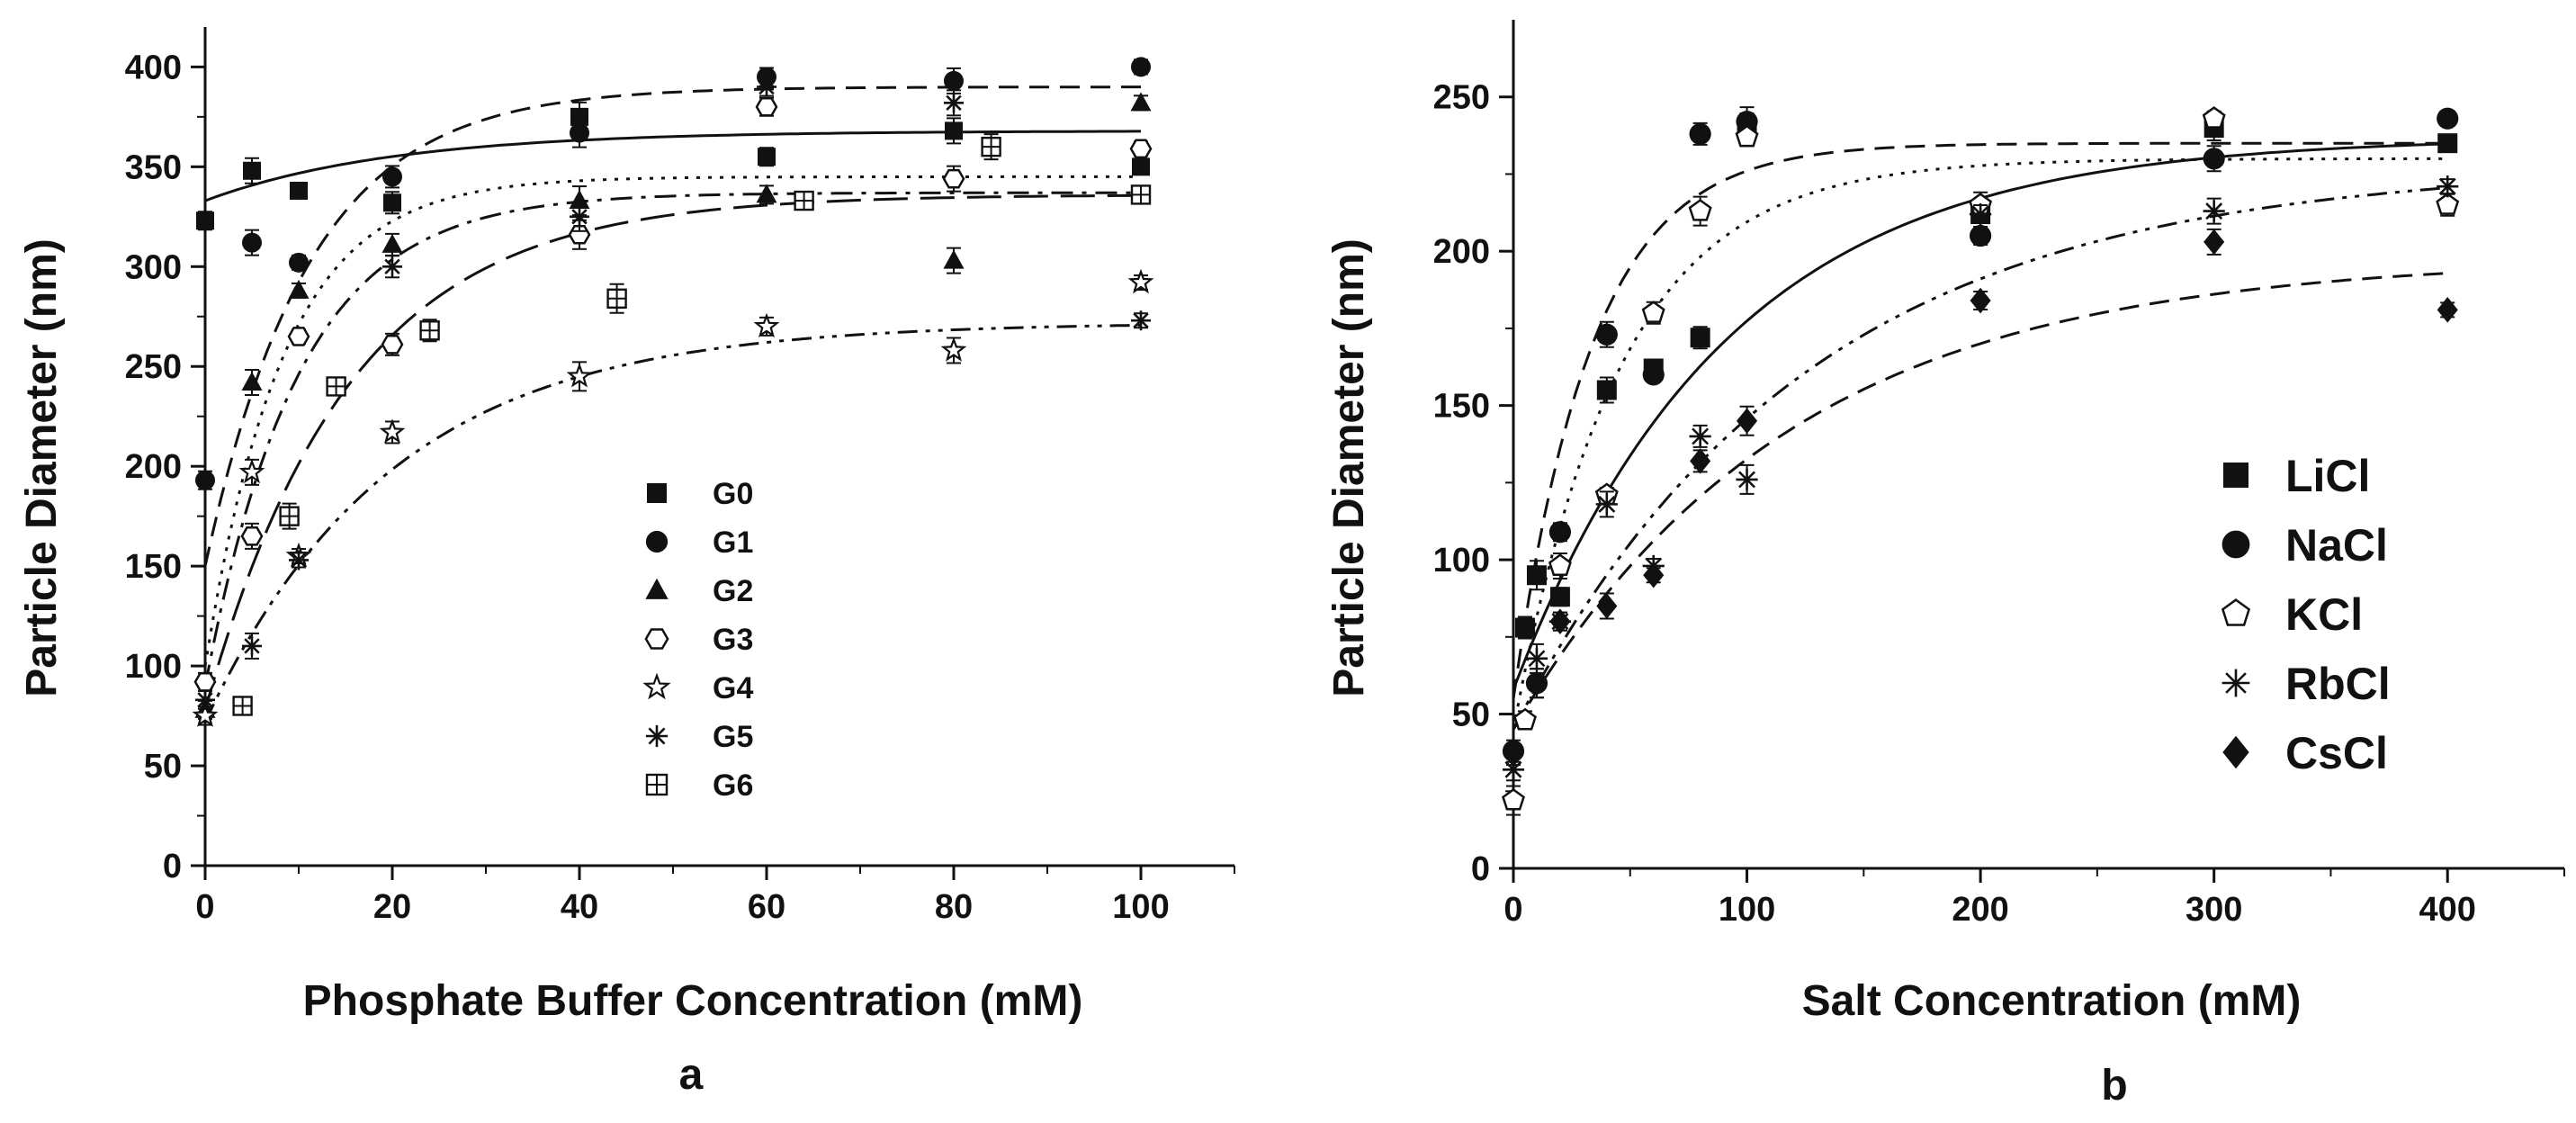 Image resolution: width=2576 pixels, height=1123 pixels. I want to click on panel-a-legend-label-g5: G5, so click(733, 737).